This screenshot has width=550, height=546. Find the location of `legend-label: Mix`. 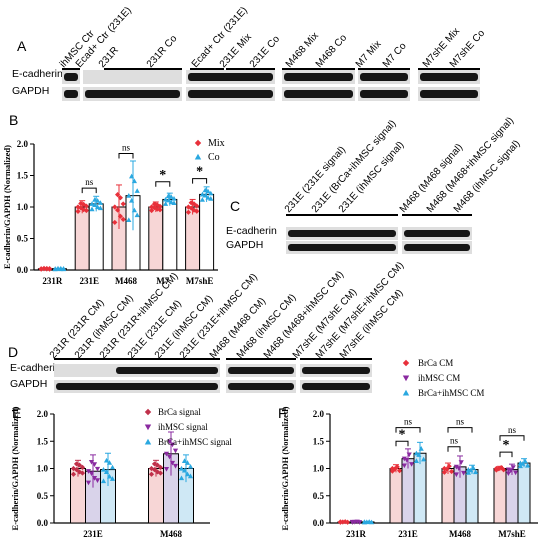

legend-label: Mix is located at coordinates (216, 143).